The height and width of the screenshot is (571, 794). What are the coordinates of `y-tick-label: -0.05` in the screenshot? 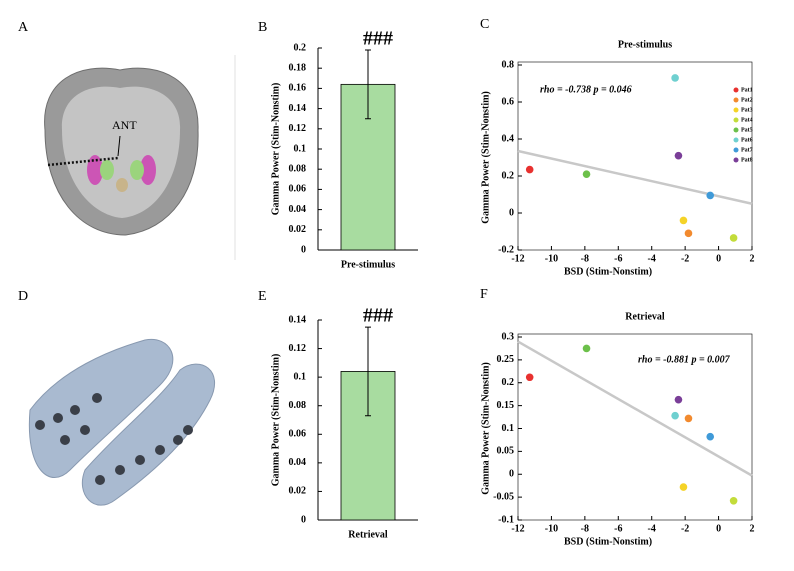 It's located at (503, 496).